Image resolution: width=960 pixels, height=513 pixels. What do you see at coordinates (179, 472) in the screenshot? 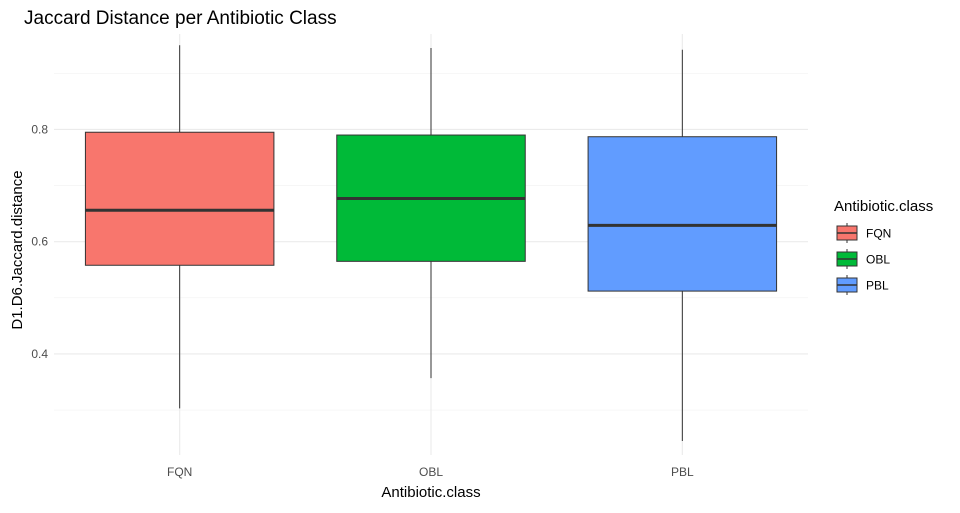
I see `x-tick-label: FQN` at bounding box center [179, 472].